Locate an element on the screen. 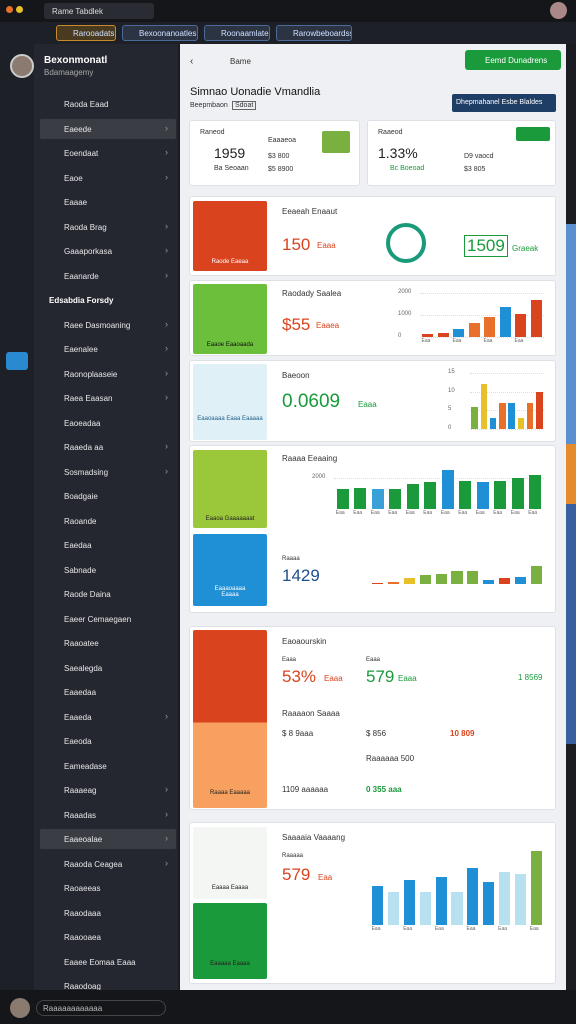  item-label: Eaaeda is located at coordinates (78, 717).